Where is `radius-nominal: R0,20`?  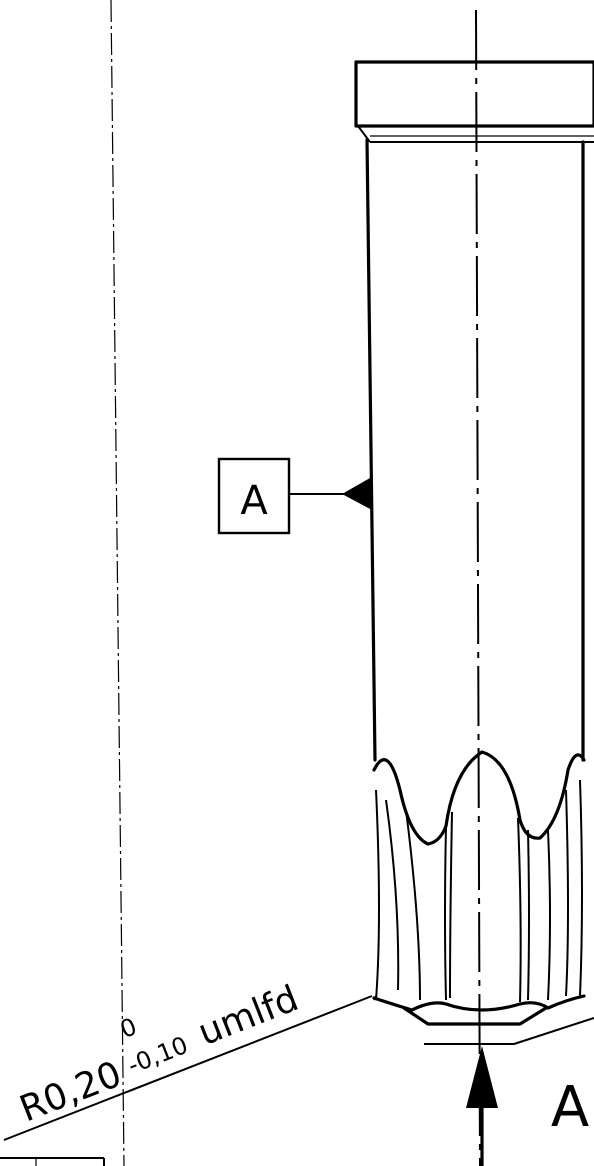
radius-nominal: R0,20 is located at coordinates (70, 1092).